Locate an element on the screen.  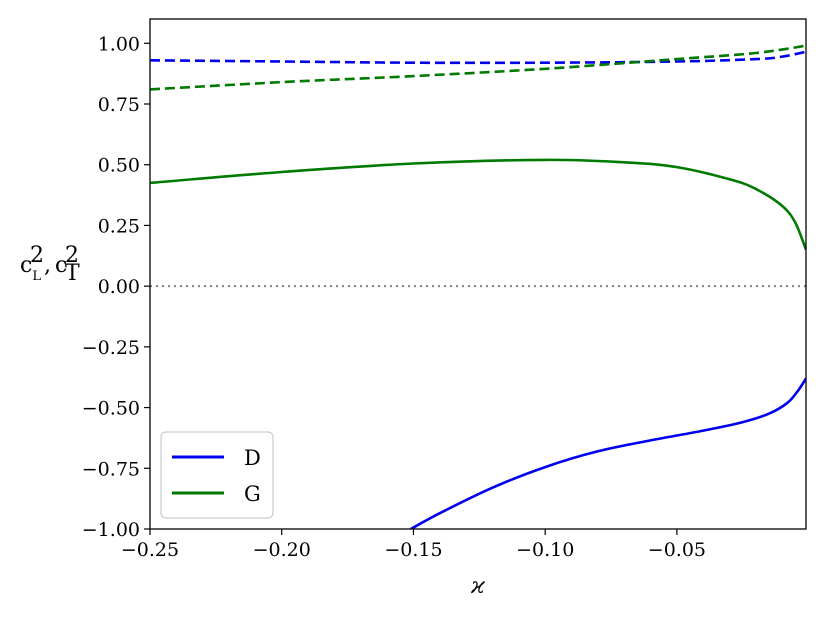
x-tick-label: −0.15 is located at coordinates (413, 550).